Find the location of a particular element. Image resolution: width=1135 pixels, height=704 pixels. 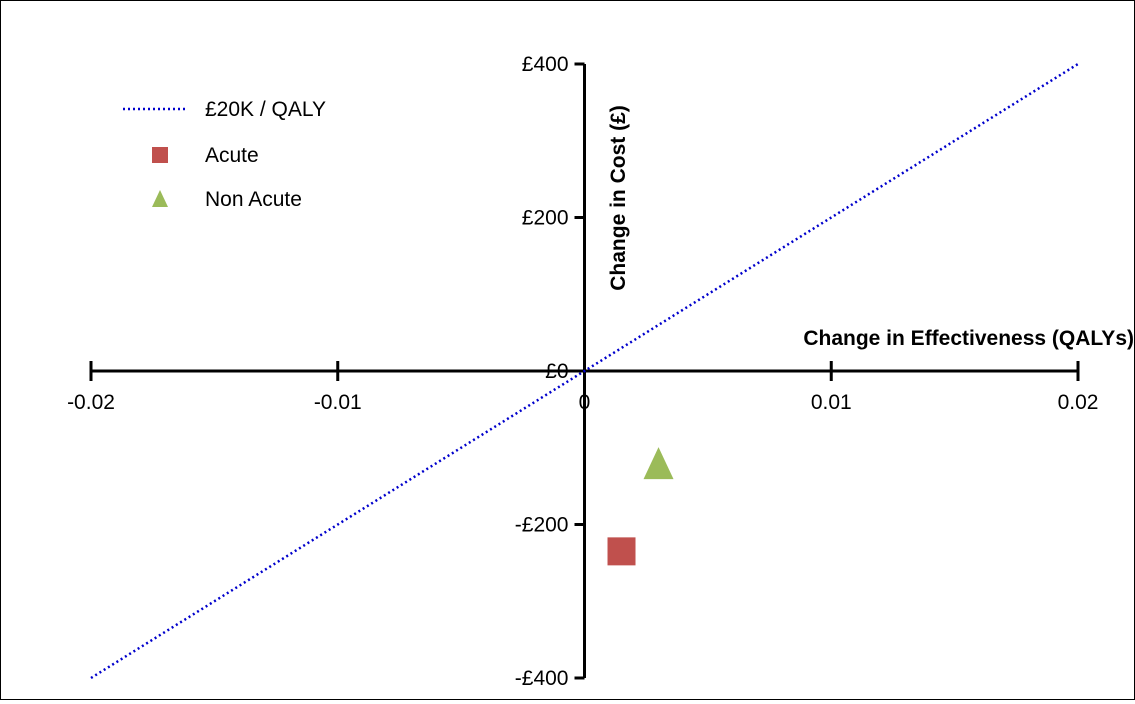

y-tick-label: £200 is located at coordinates (545, 218).